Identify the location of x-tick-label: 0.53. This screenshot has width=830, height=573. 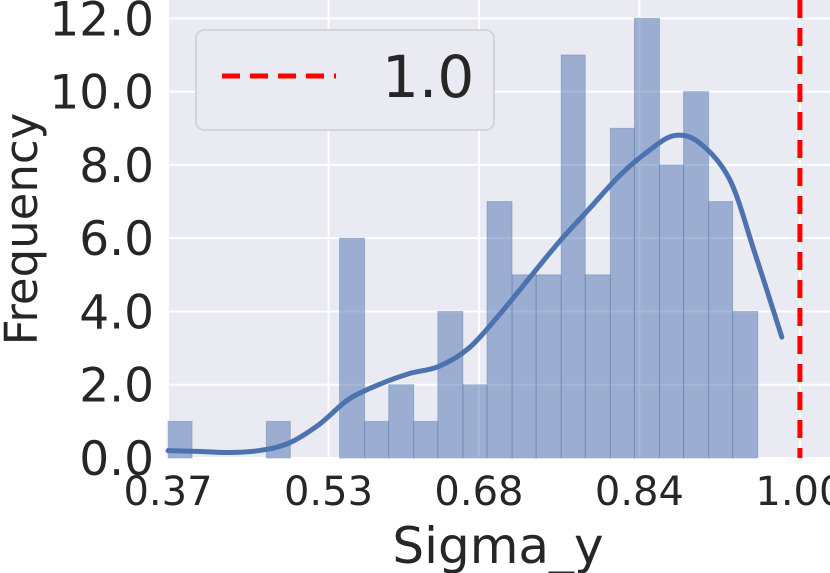
(328, 492).